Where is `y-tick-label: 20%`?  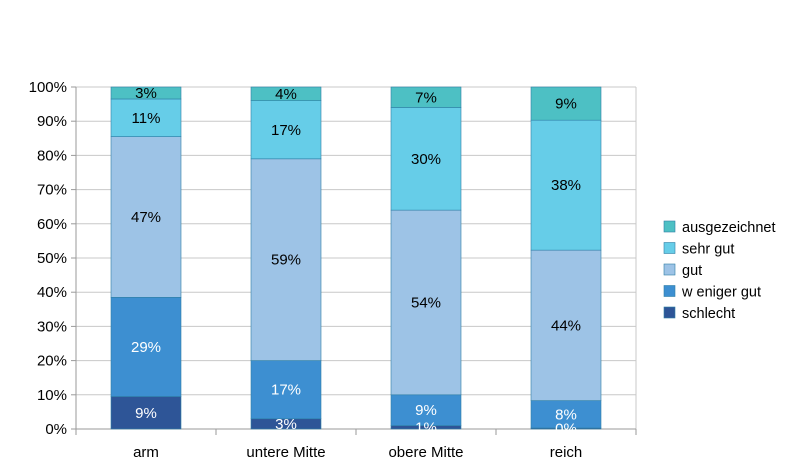 y-tick-label: 20% is located at coordinates (52, 361).